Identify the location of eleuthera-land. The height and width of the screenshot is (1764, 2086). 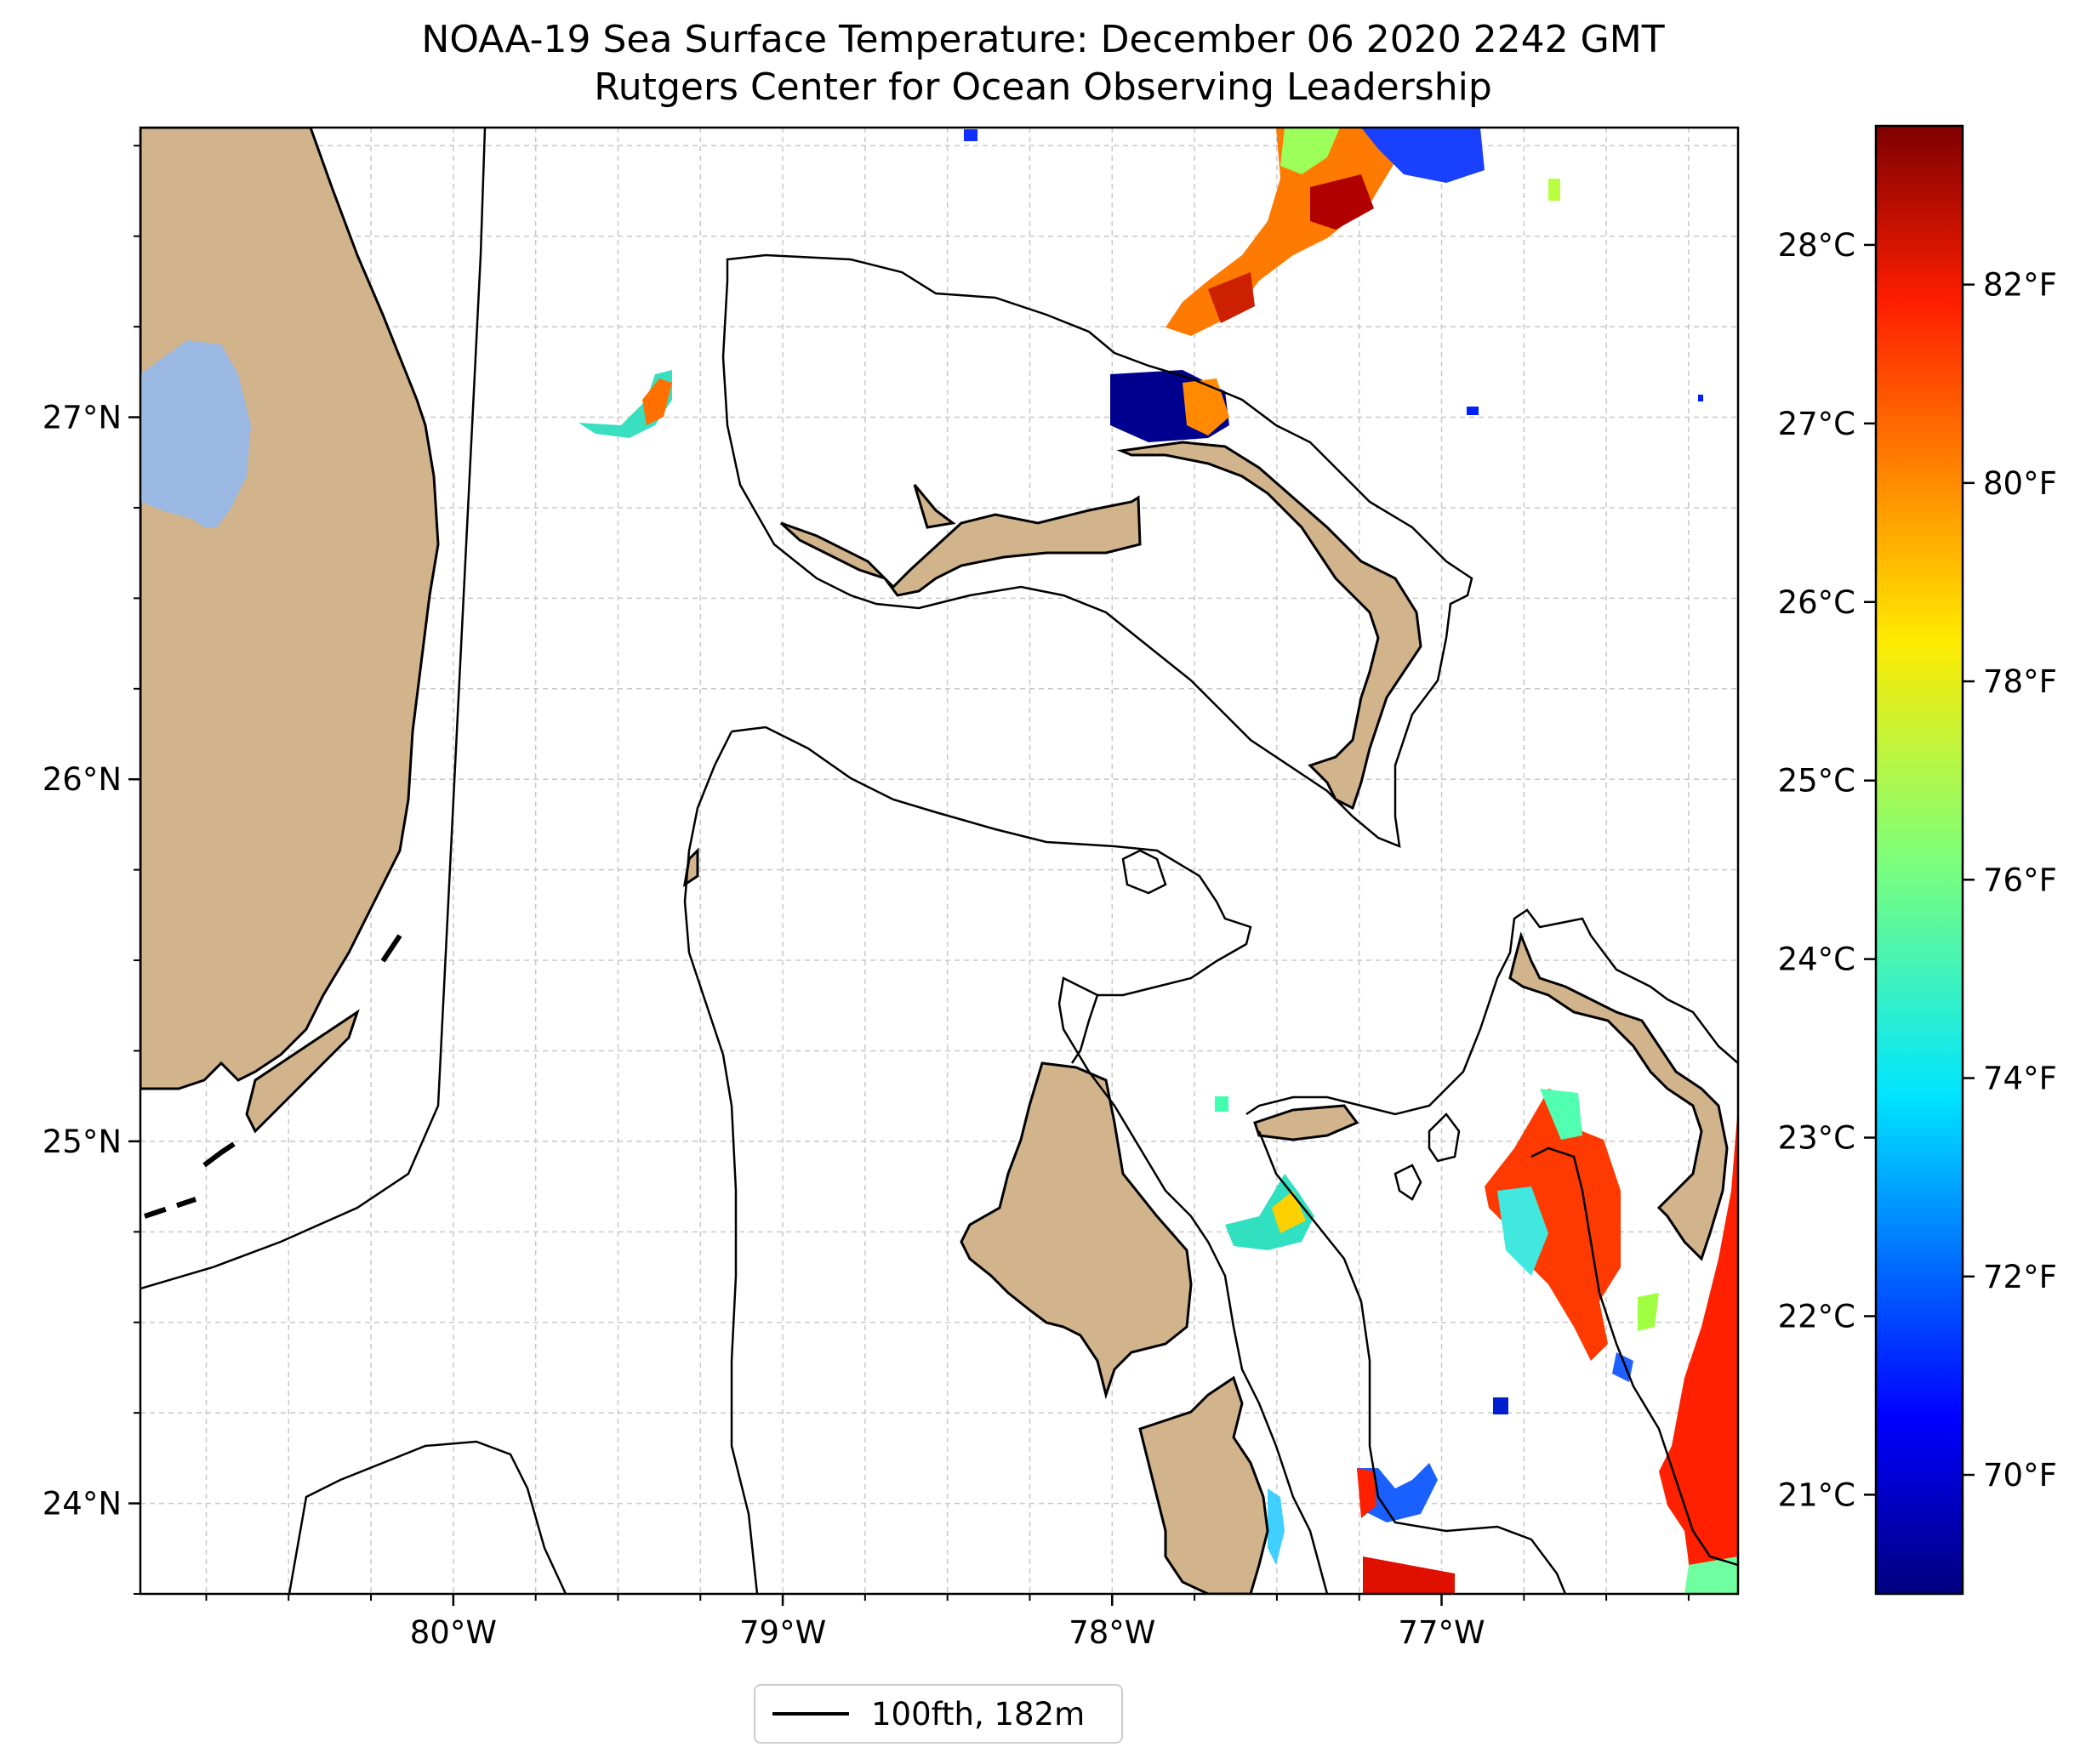
(1618, 1096).